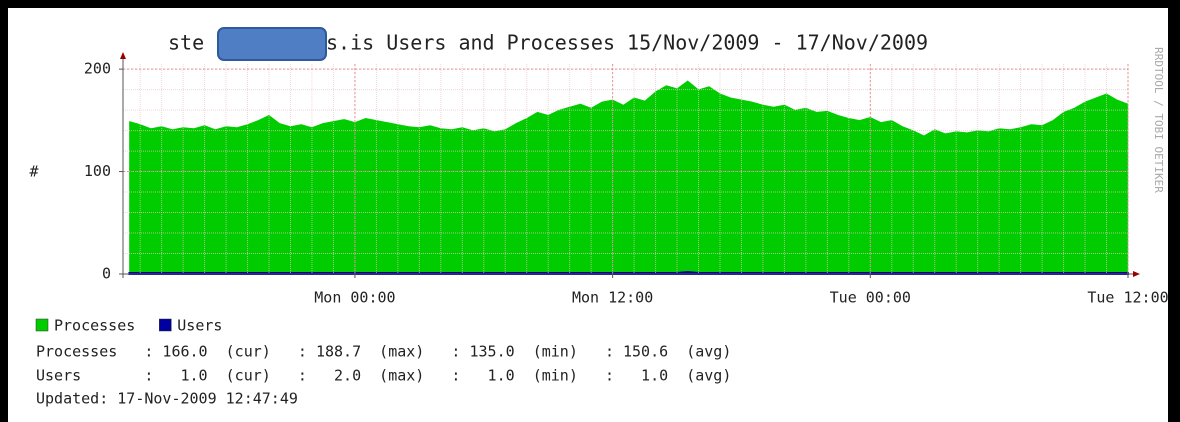  Describe the element at coordinates (97, 69) in the screenshot. I see `y-tick-label: 200` at that location.